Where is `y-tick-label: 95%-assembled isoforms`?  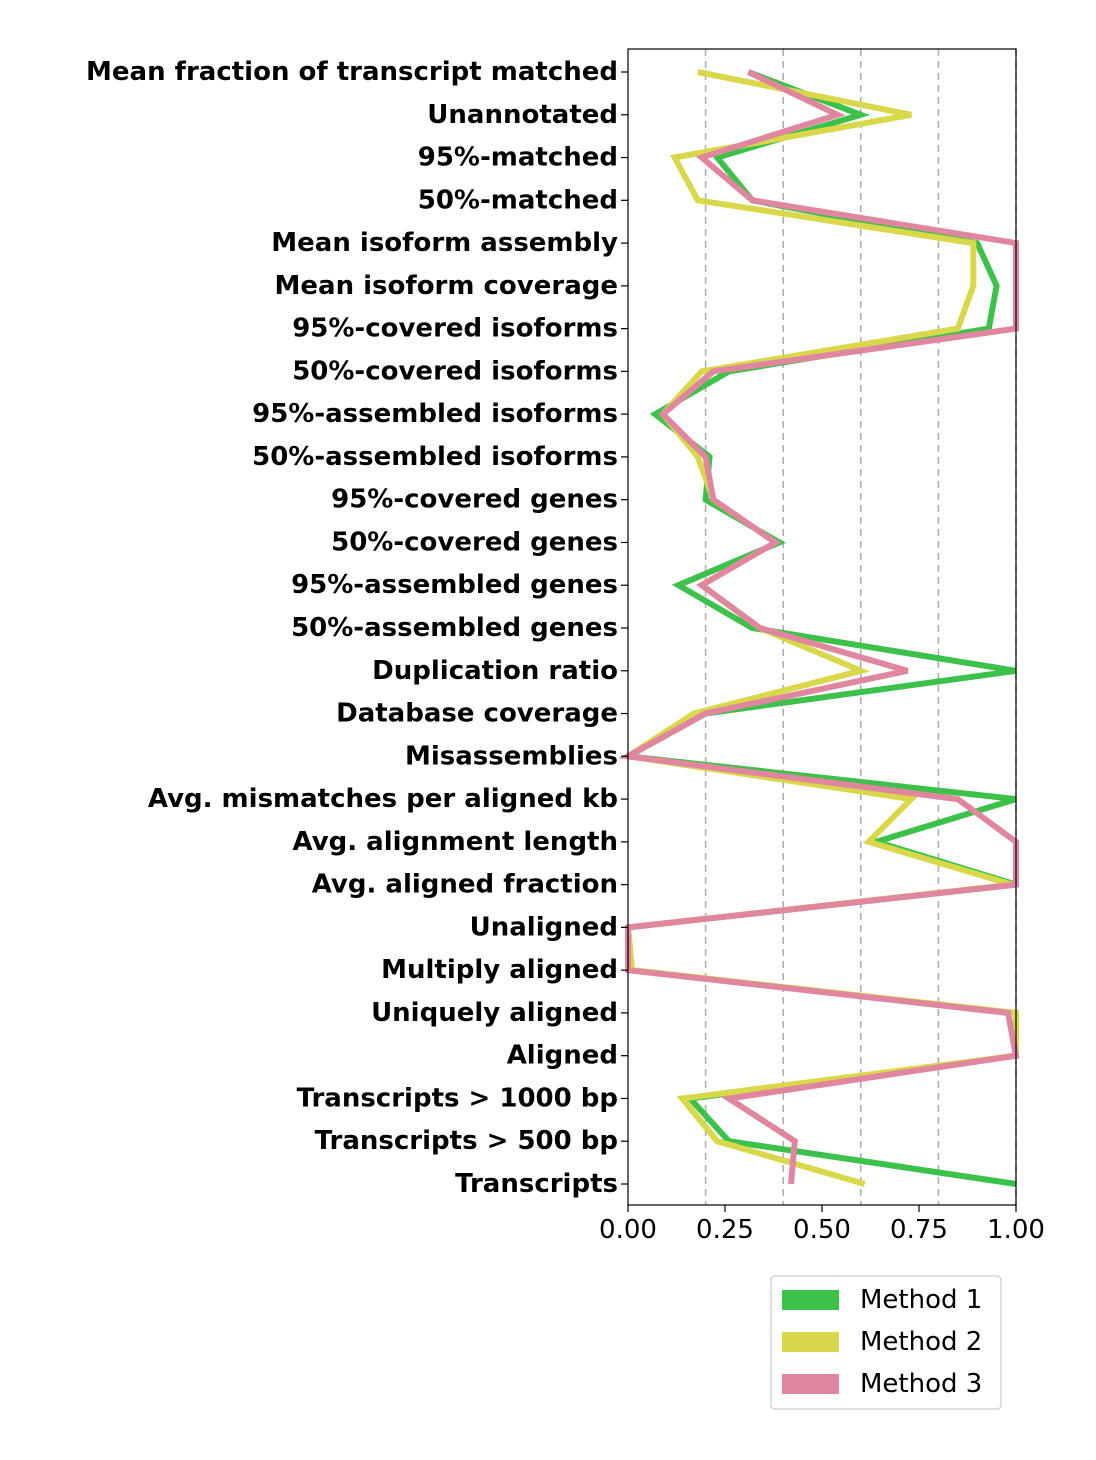 y-tick-label: 95%-assembled isoforms is located at coordinates (435, 414).